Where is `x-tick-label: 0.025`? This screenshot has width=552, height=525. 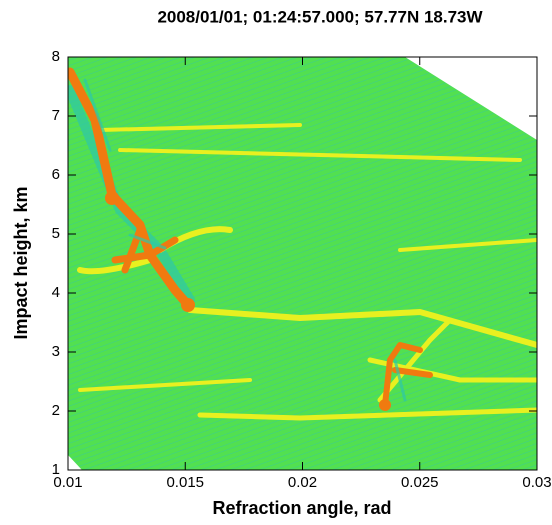
x-tick-label: 0.025 is located at coordinates (420, 482).